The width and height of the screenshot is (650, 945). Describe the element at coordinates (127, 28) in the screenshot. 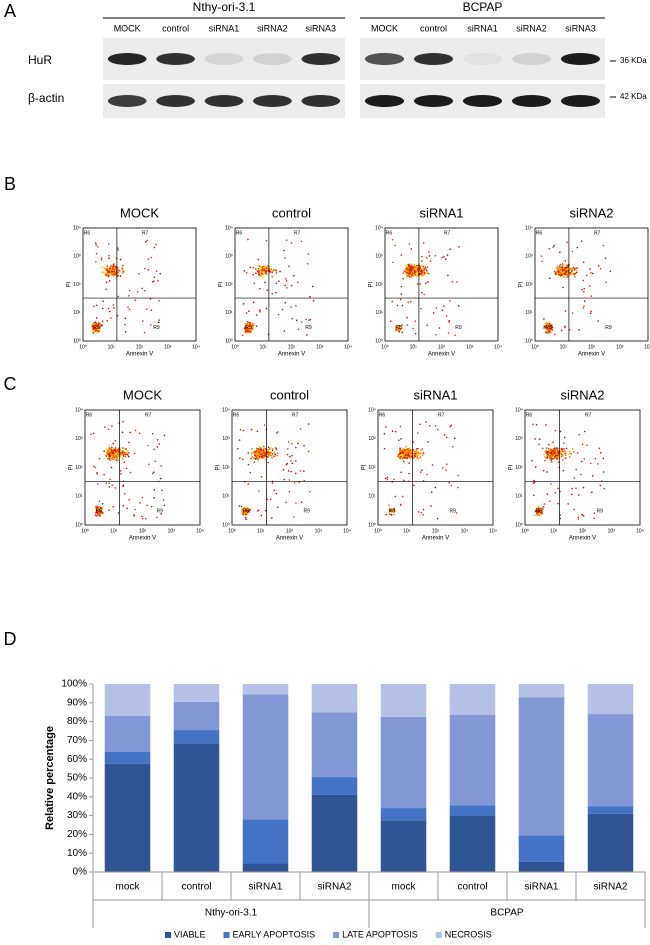

I see `lane-label: MOCK` at that location.